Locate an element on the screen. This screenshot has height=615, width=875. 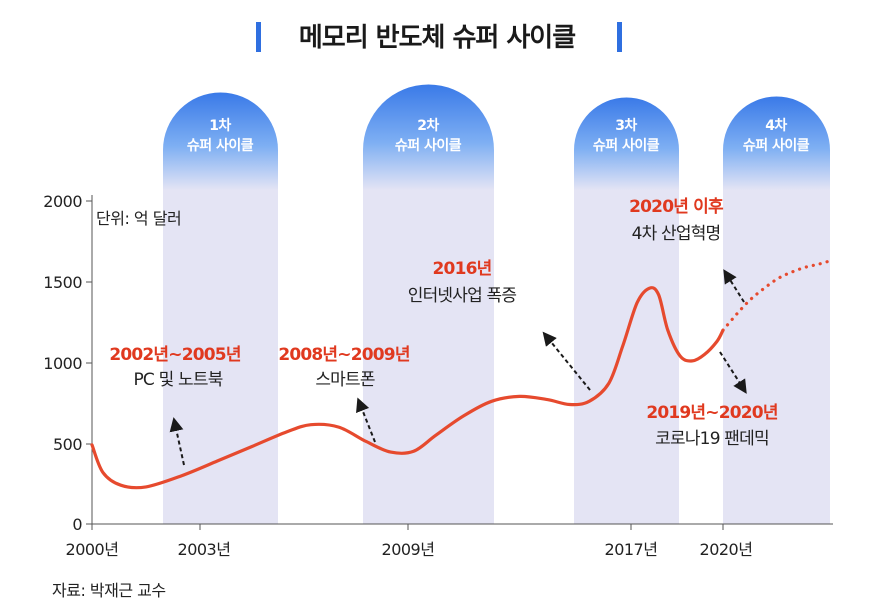
annotation-2016-period: 2016년 is located at coordinates (462, 269).